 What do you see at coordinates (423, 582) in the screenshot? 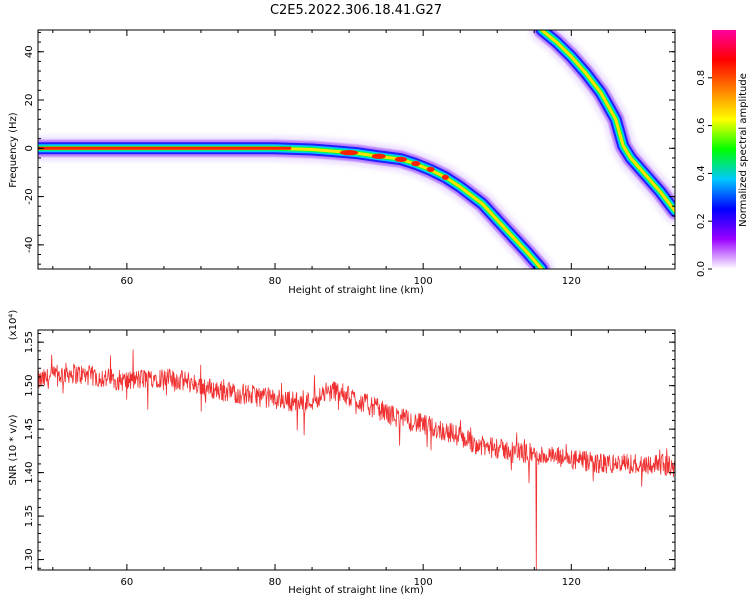
I see `snr-x-tick-label: 100` at bounding box center [423, 582].